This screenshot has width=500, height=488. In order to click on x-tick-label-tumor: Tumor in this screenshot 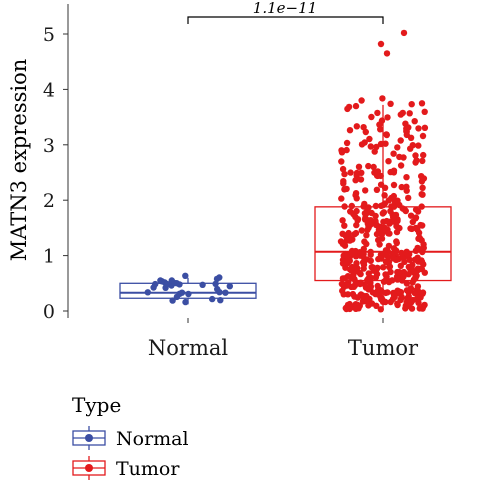, I will do `click(383, 348)`.